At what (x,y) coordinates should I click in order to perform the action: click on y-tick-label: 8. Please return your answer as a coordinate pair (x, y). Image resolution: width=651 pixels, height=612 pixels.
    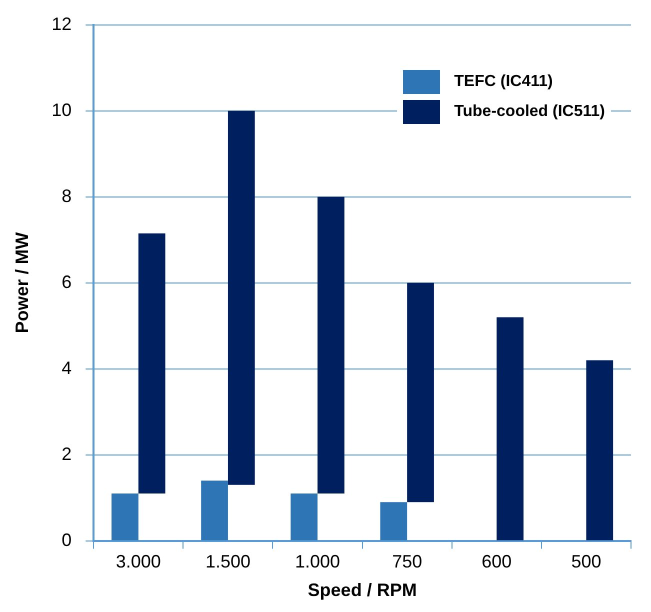
    Looking at the image, I should click on (67, 196).